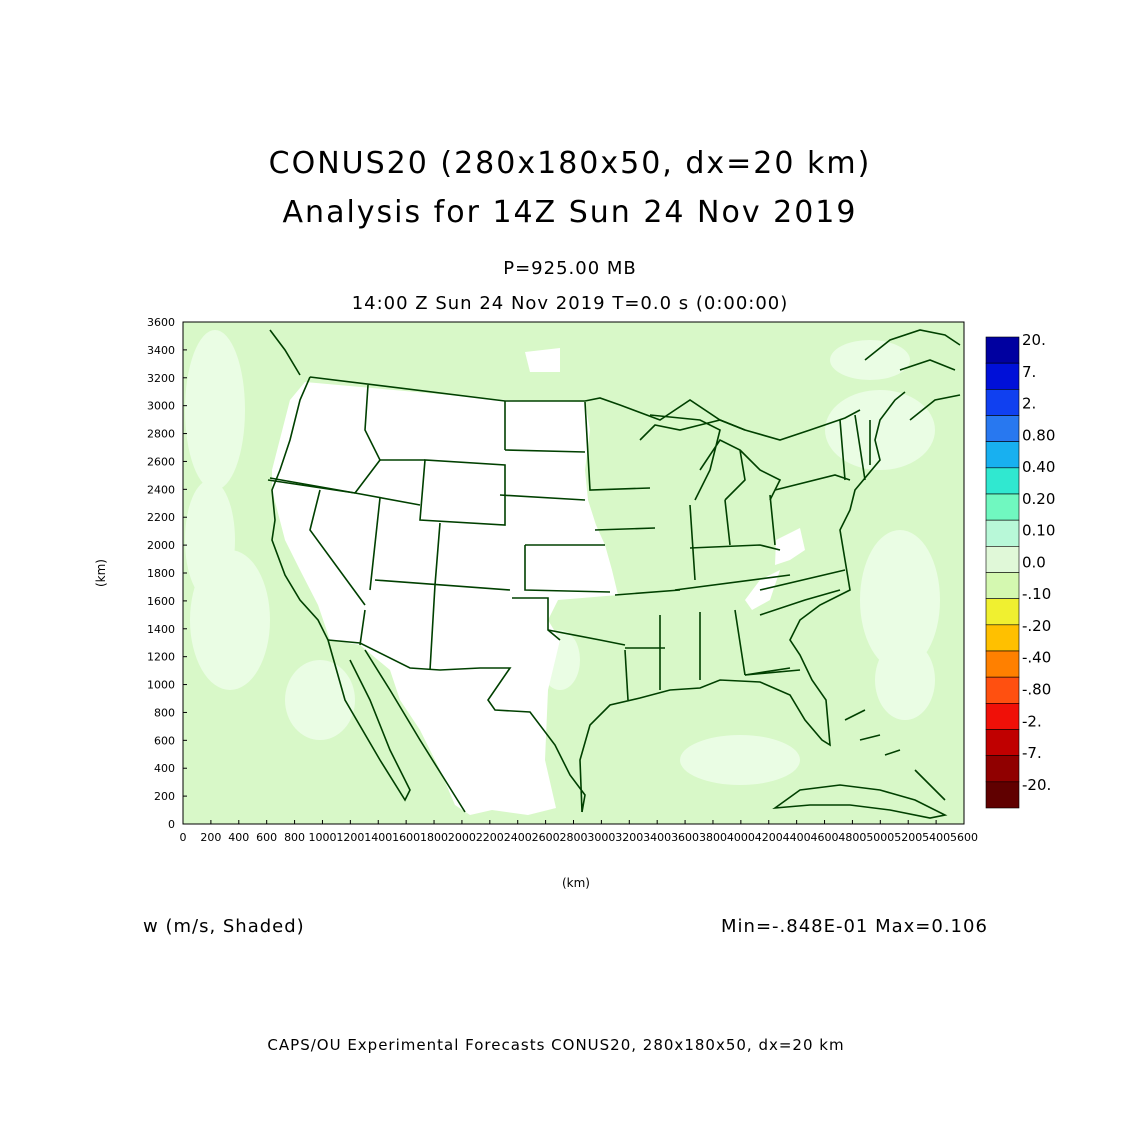 The width and height of the screenshot is (1148, 1148). Describe the element at coordinates (802, 580) in the screenshot. I see `va-nc` at that location.